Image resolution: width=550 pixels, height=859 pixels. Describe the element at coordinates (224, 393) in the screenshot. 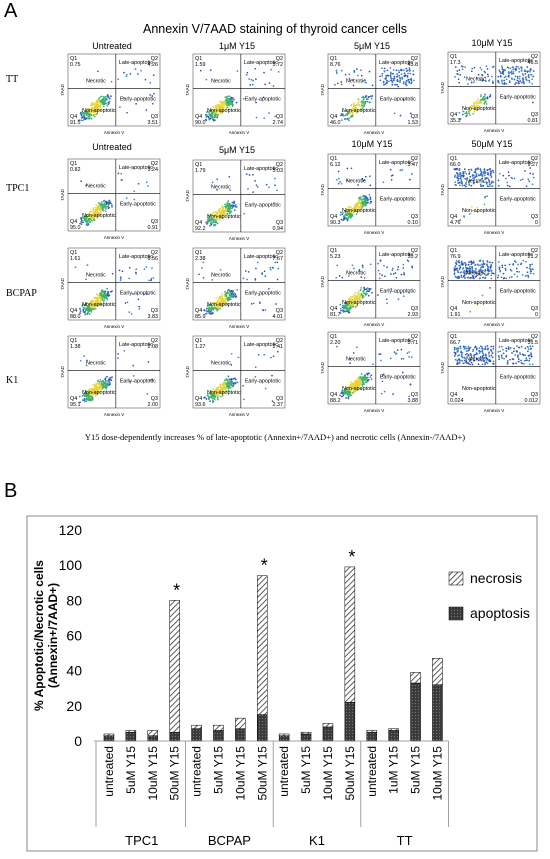

I see `quadrant-label-non: Non-apoptotic` at that location.